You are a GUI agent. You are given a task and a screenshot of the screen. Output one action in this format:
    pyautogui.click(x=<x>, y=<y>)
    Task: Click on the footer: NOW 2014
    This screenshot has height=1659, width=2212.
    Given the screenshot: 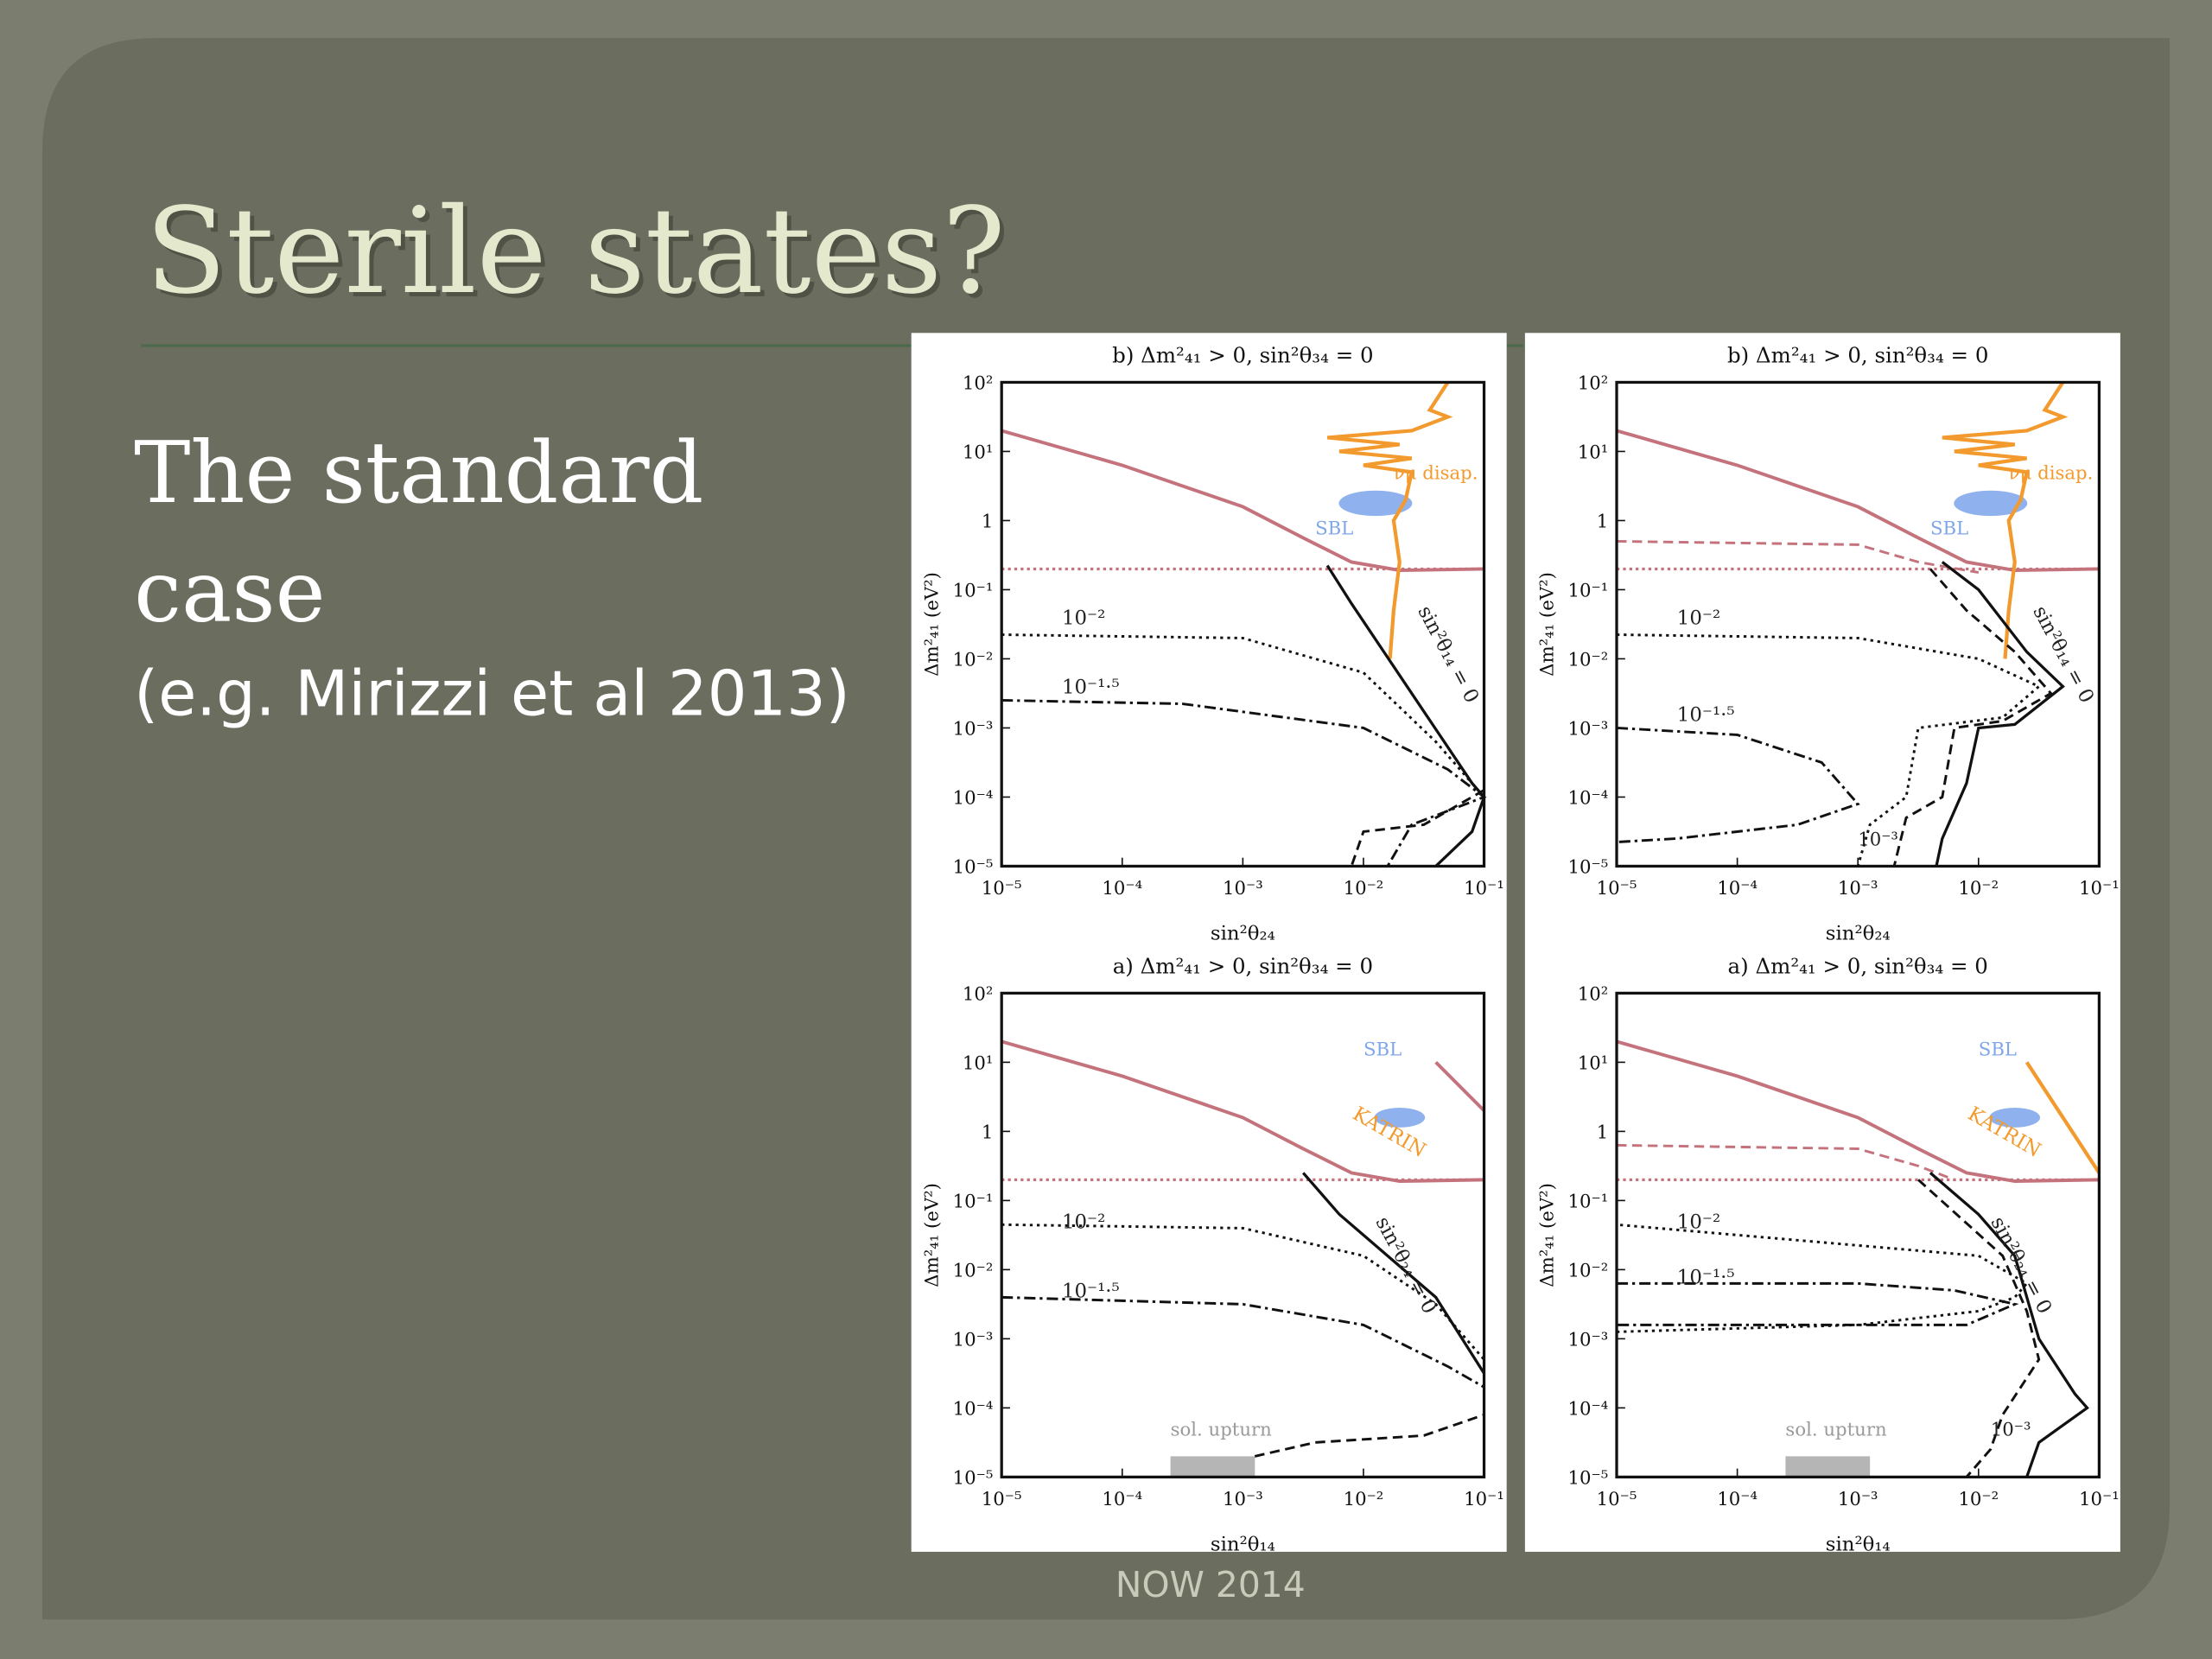 What is the action you would take?
    pyautogui.click(x=1211, y=1584)
    